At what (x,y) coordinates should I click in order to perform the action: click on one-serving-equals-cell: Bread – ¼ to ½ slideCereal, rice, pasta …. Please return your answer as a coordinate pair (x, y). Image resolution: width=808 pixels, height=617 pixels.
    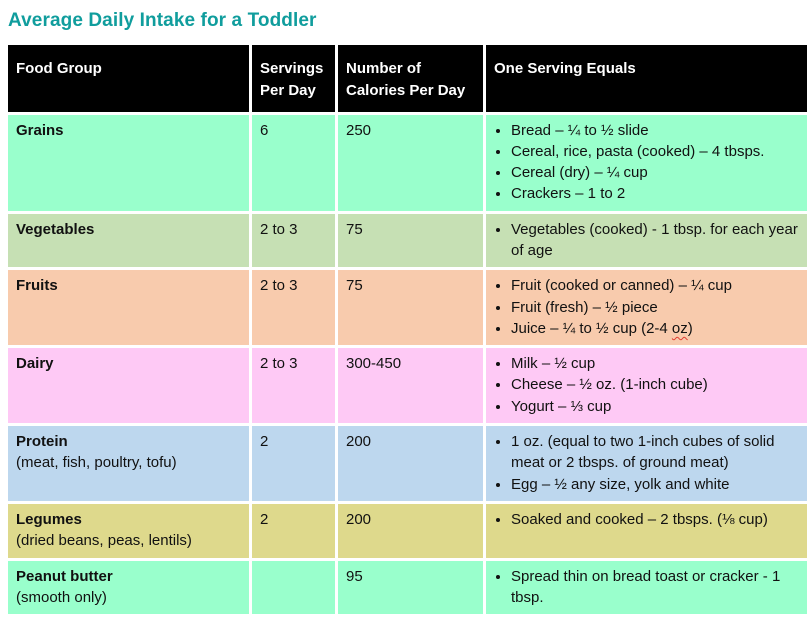
    Looking at the image, I should click on (646, 162).